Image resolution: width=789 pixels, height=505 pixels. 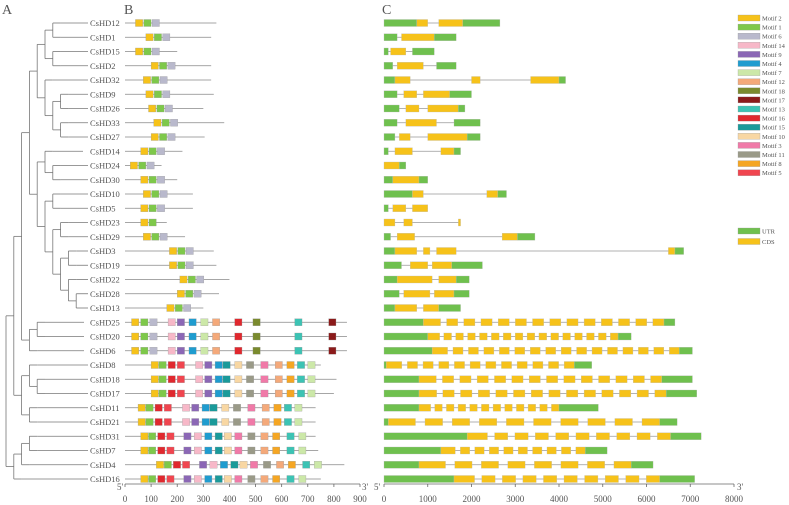 What do you see at coordinates (377, 487) in the screenshot?
I see `gene-axis-5prime: 5'` at bounding box center [377, 487].